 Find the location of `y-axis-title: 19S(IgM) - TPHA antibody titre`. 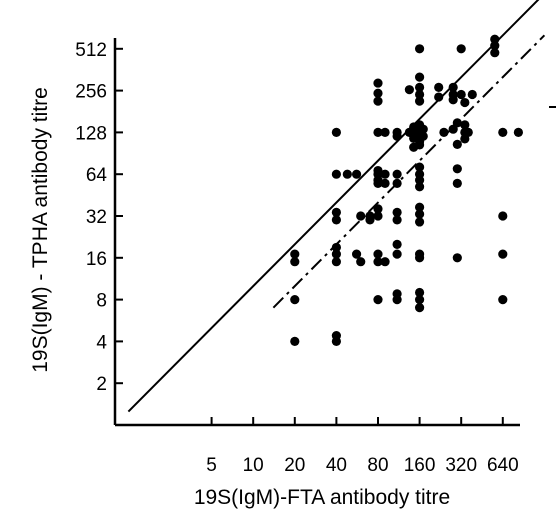

y-axis-title: 19S(IgM) - TPHA antibody titre is located at coordinates (40, 230).